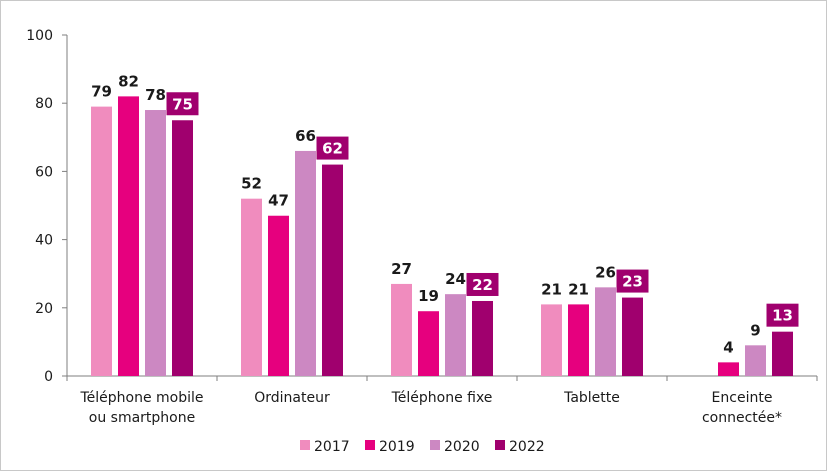  Describe the element at coordinates (141, 398) in the screenshot. I see `x-category-label: Téléphone mobile` at that location.